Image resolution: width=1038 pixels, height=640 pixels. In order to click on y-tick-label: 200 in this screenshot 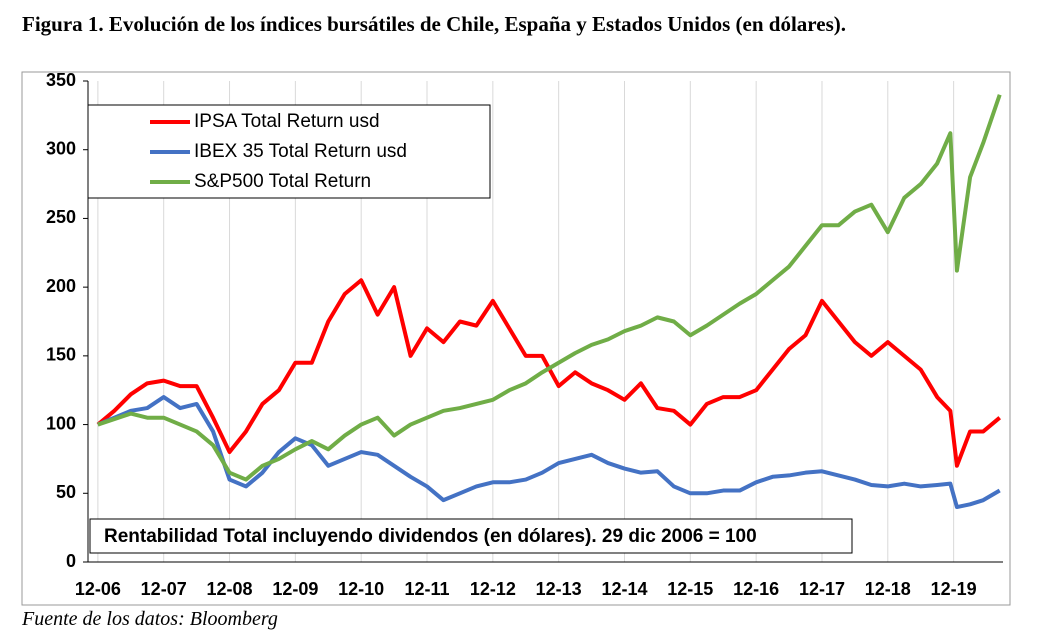, I will do `click(61, 286)`.